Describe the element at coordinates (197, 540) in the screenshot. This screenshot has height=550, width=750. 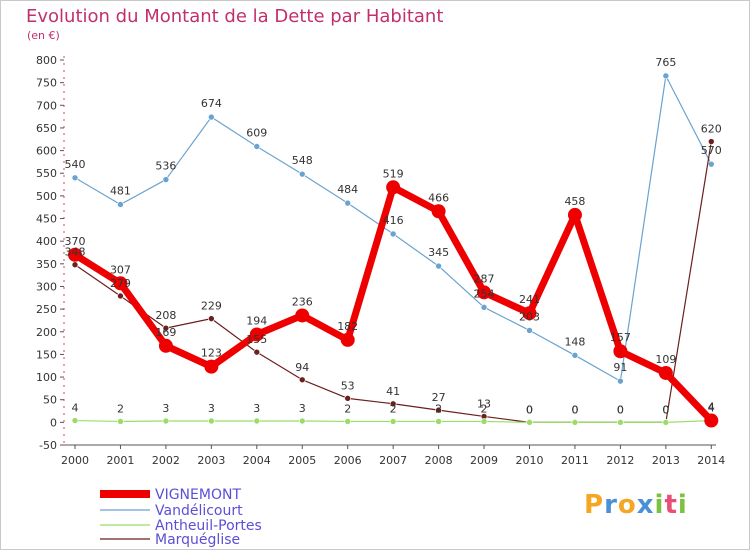
I see `legend-label: Marquéglise` at that location.